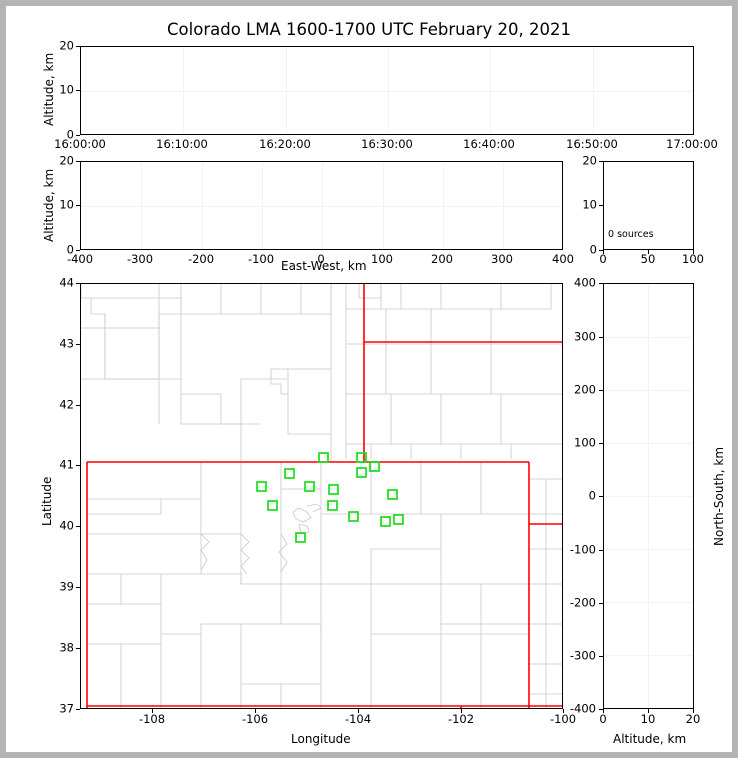 This screenshot has width=738, height=758. I want to click on xtick-label: -300, so click(140, 259).